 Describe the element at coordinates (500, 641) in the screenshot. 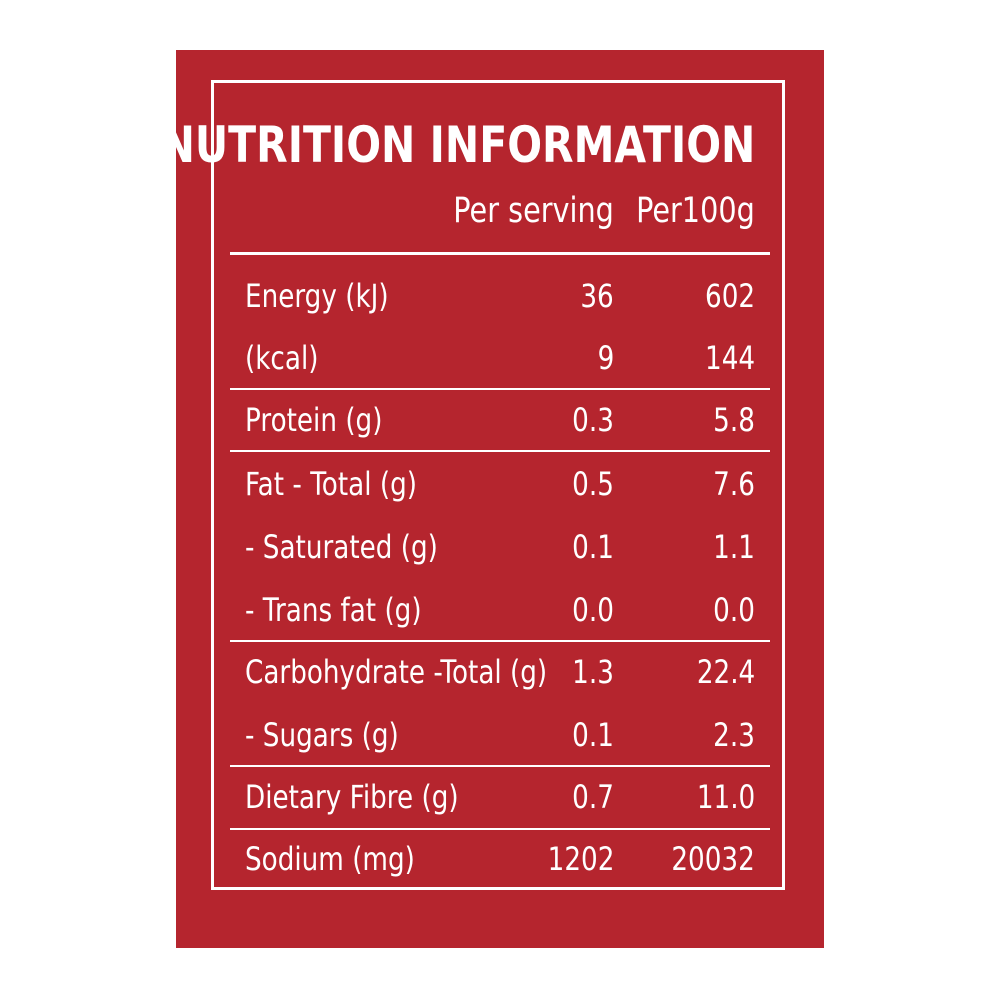

I see `divider-after-fat` at that location.